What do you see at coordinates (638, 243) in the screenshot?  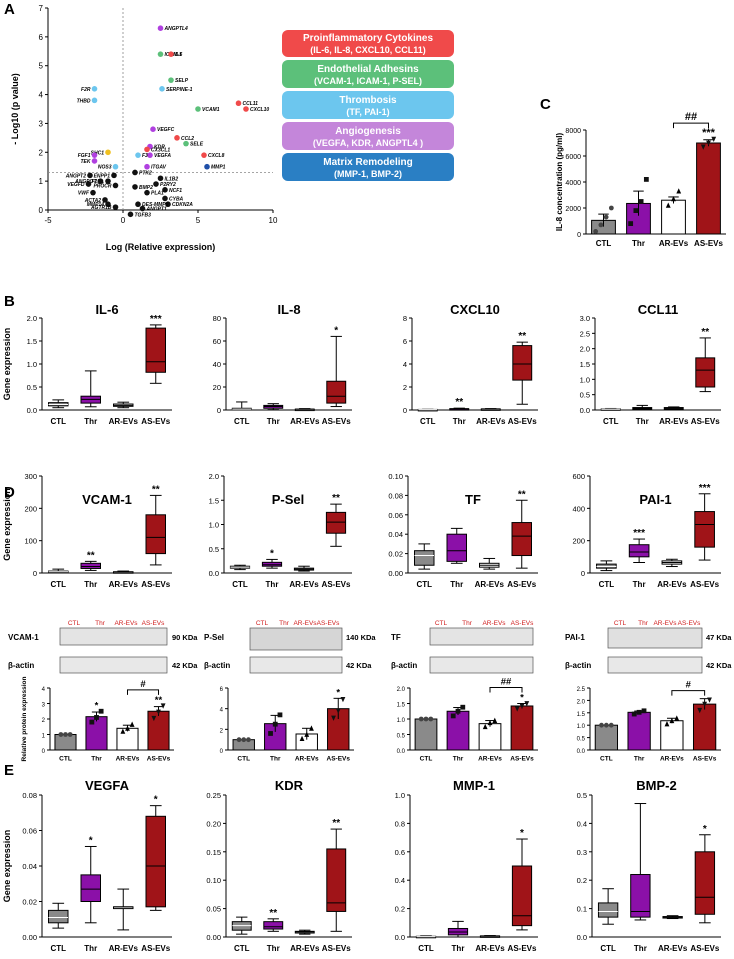 I see `il8conc-xtick-label: Thr` at bounding box center [638, 243].